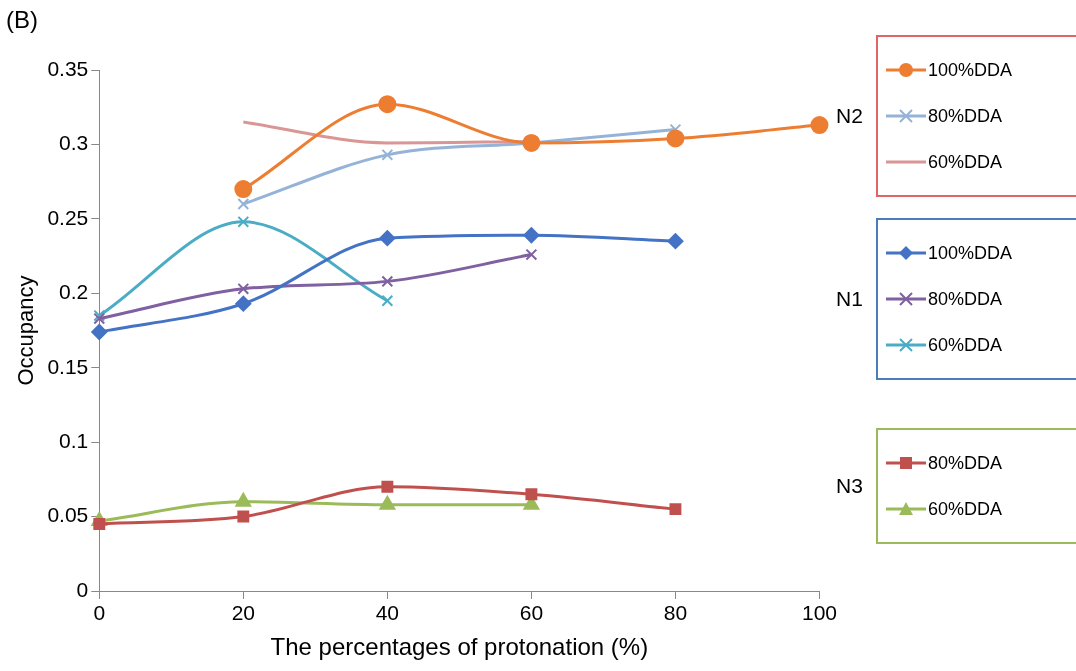 This screenshot has height=671, width=1076. I want to click on y-tick-label: 0.25, so click(68, 217).